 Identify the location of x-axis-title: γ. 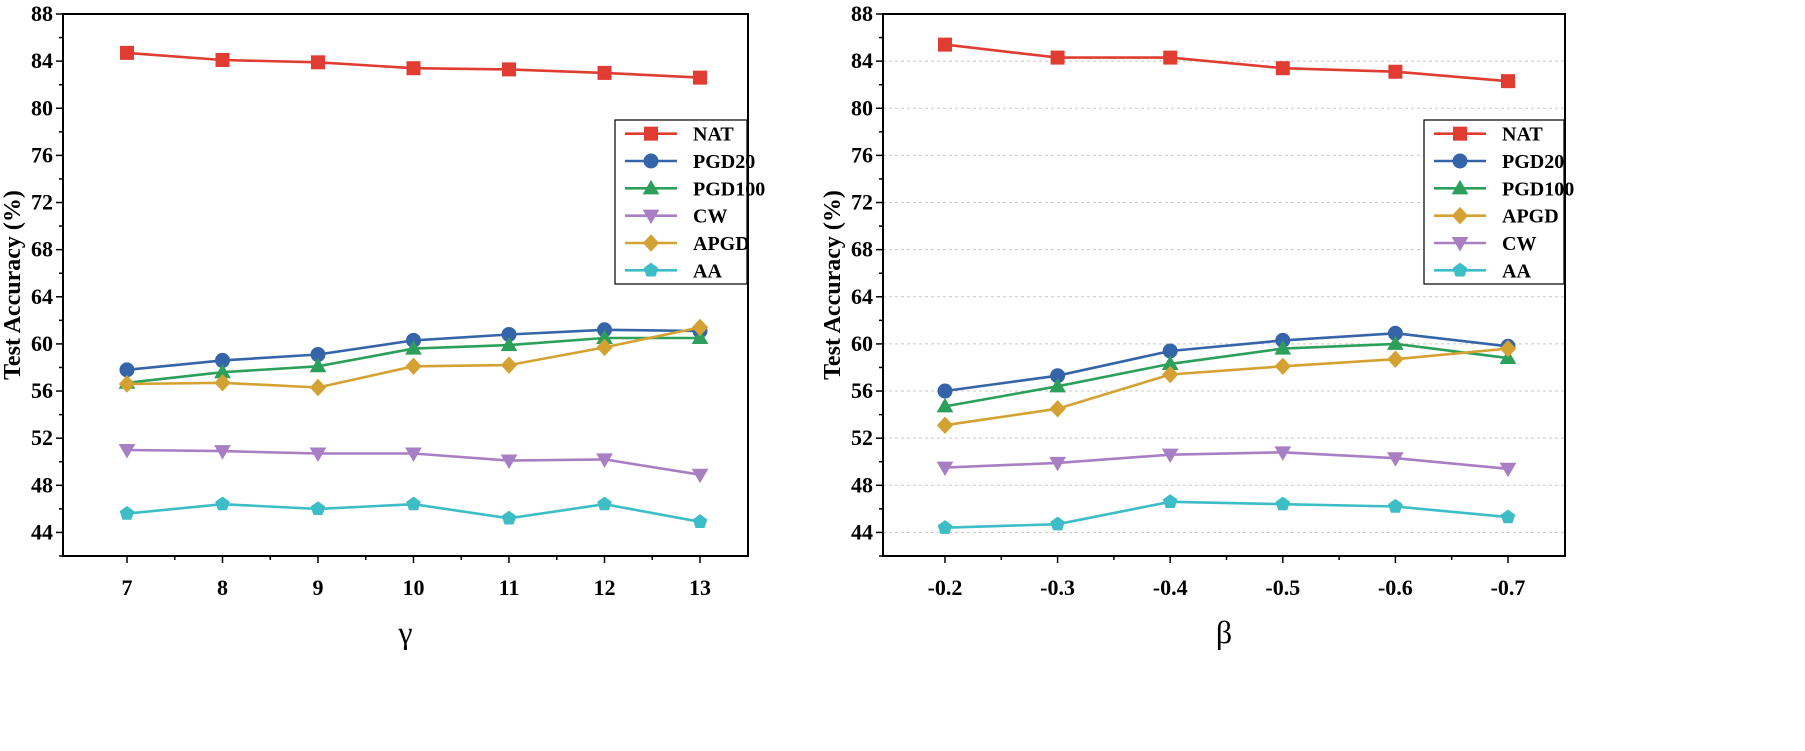
(404, 632).